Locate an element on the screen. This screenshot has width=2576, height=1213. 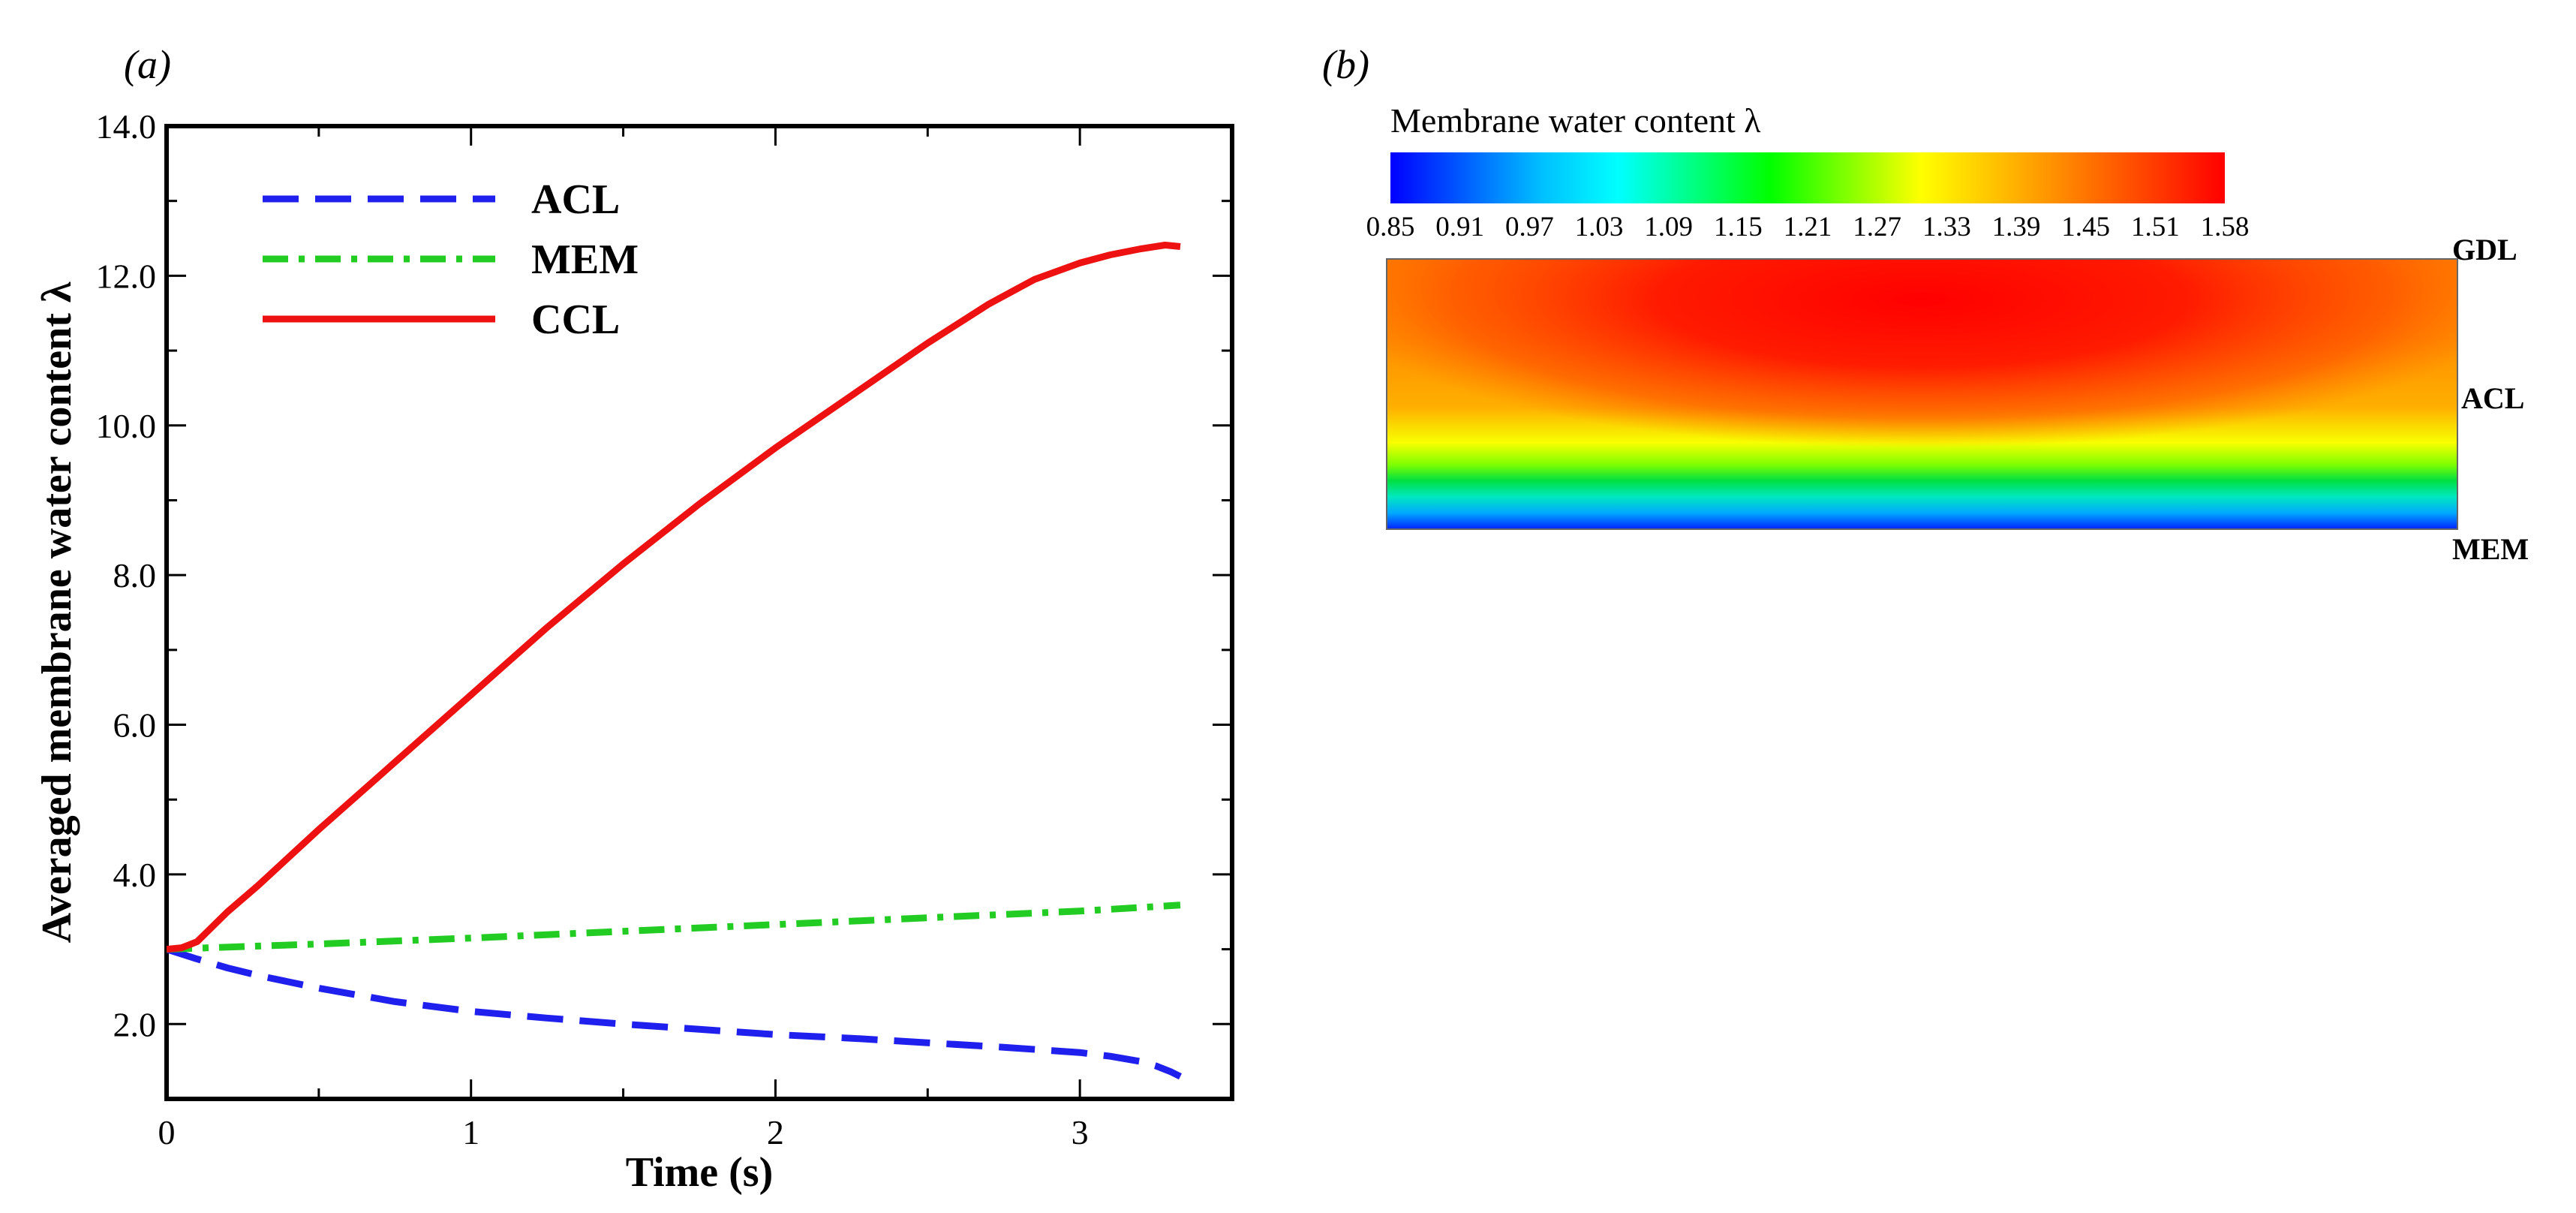
y-tick-label: 4.0 is located at coordinates (135, 875).